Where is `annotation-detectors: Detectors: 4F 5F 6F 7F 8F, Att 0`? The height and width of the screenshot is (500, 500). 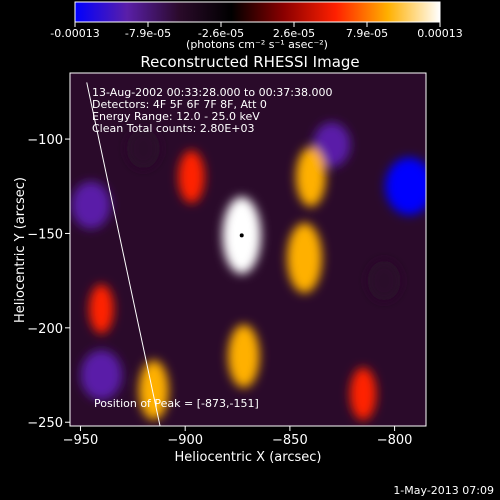
annotation-detectors: Detectors: 4F 5F 6F 7F 8F, Att 0 is located at coordinates (179, 104).